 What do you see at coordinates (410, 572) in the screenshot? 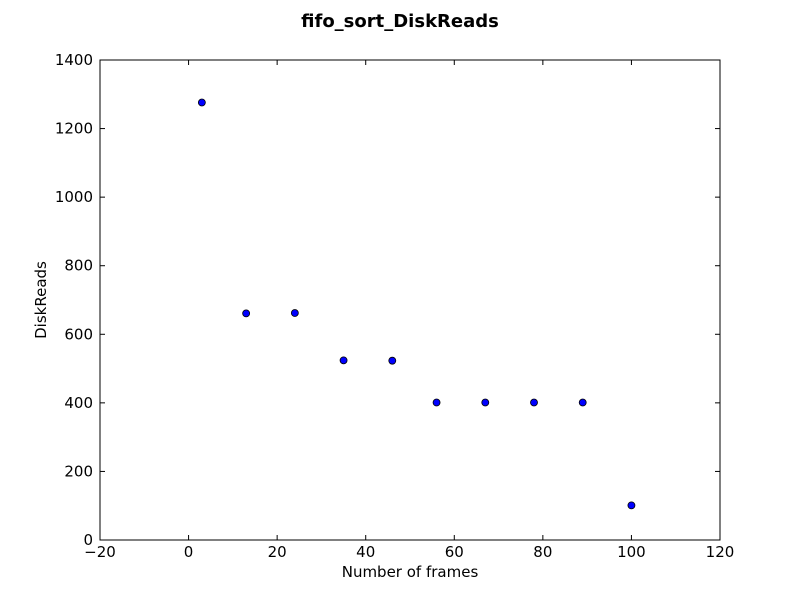
I see `x-axis-label: Number of frames` at bounding box center [410, 572].